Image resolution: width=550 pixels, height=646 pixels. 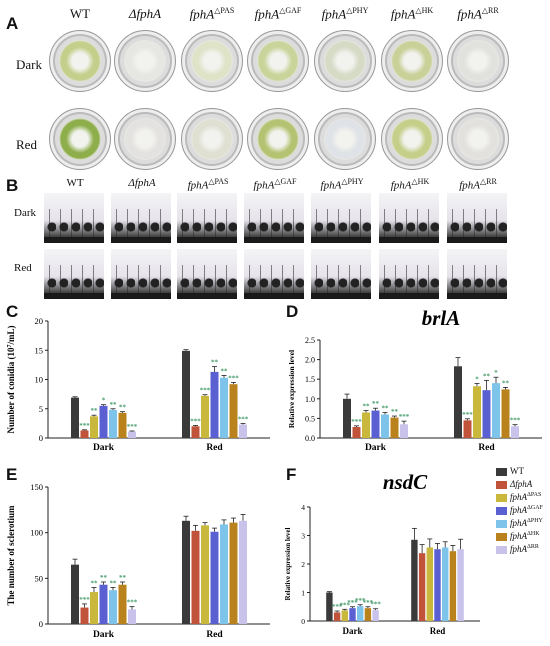 What do you see at coordinates (291, 389) in the screenshot?
I see `y-axis-label: Relative expression level` at bounding box center [291, 389].